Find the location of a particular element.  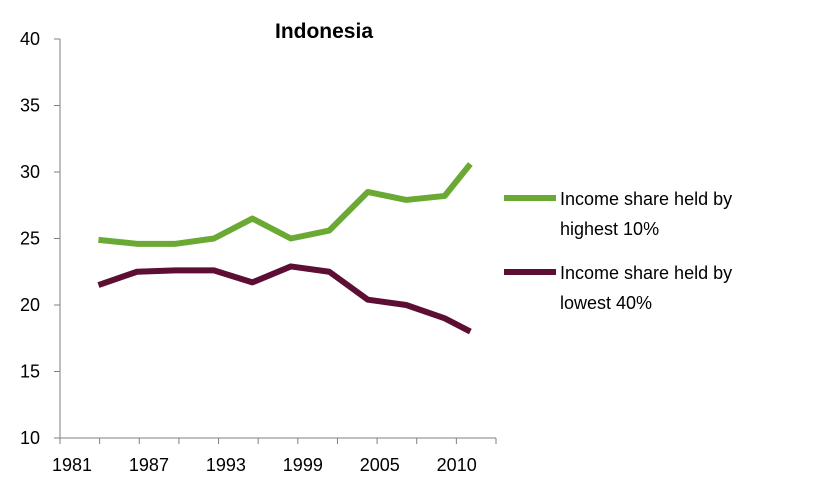

chart-title: Indonesia is located at coordinates (324, 31).